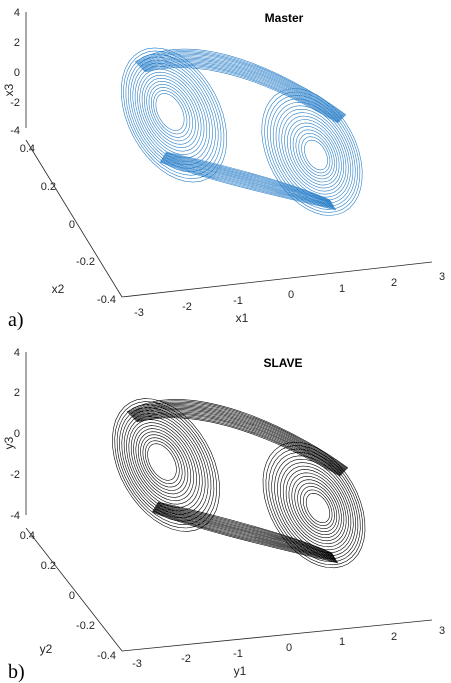  What do you see at coordinates (238, 301) in the screenshot?
I see `x-tick: -1` at bounding box center [238, 301].